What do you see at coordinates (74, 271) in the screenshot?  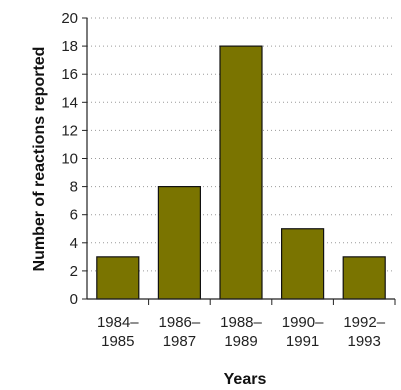 I see `y-tick-label: 2` at bounding box center [74, 271].